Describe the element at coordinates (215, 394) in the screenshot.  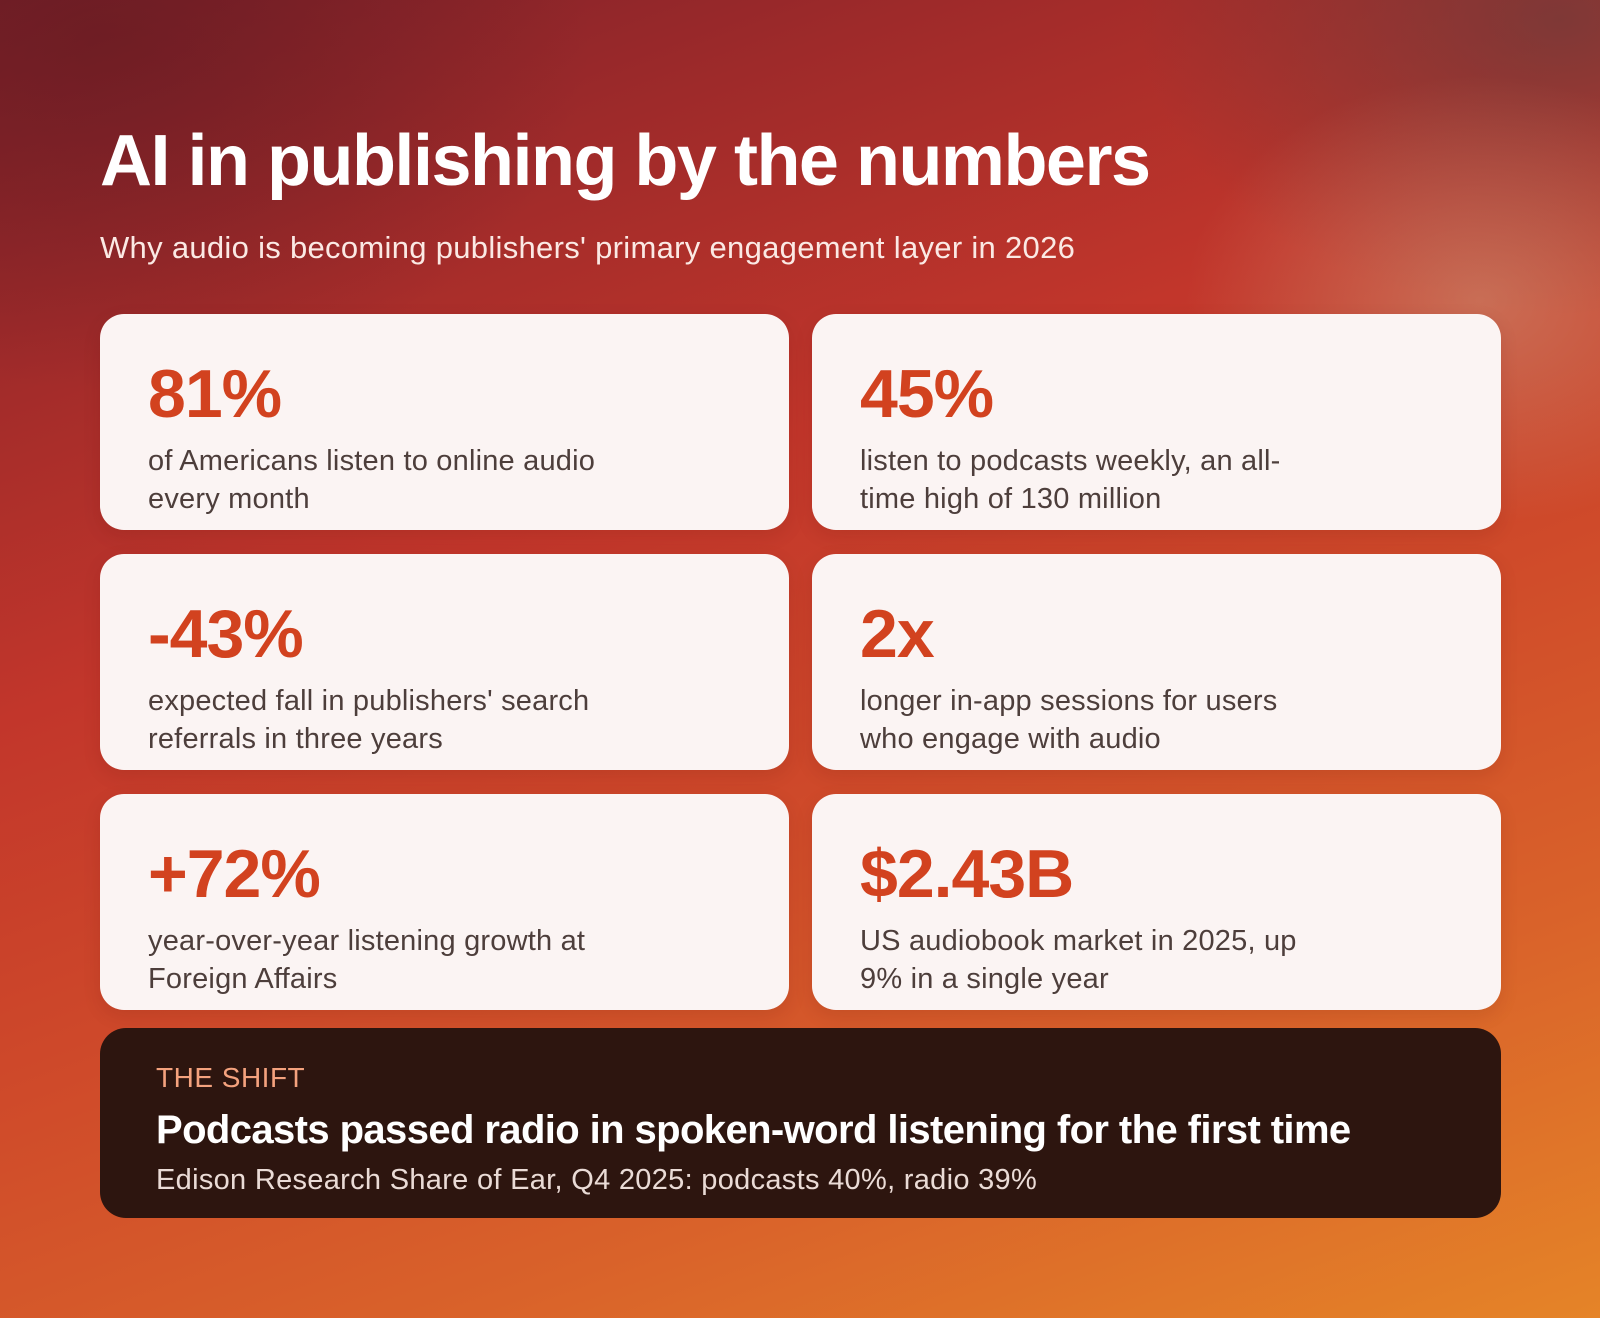
I see `stat-value: 81%` at that location.